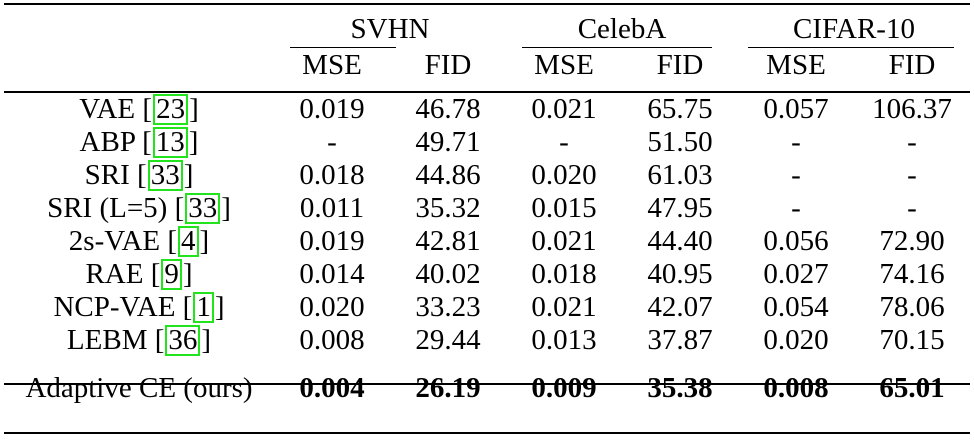 The image size is (974, 440). Describe the element at coordinates (332, 175) in the screenshot. I see `value-cell: 0.018` at that location.